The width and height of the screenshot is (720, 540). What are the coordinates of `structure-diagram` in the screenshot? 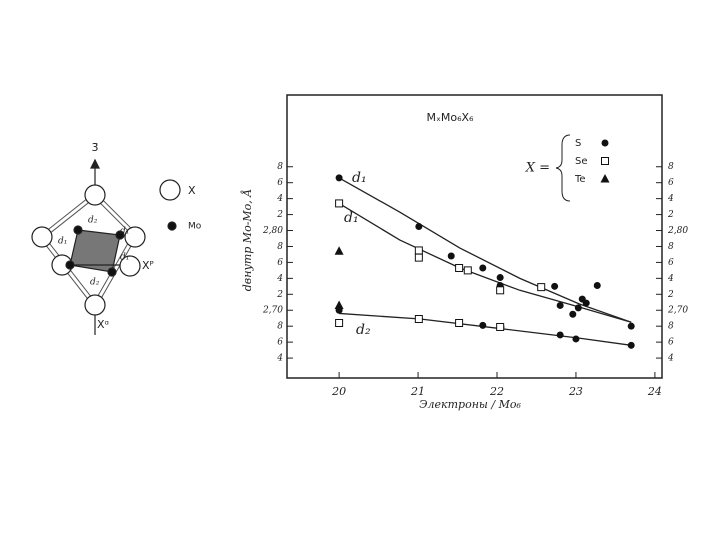 It's located at (106, 246).